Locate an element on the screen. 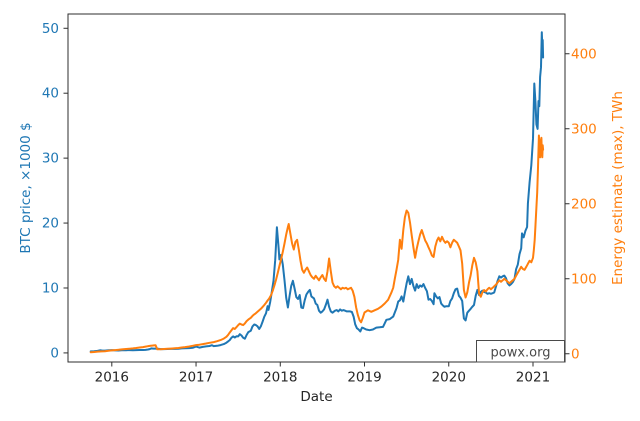 This screenshot has width=640, height=421. left-tick-label: 0 is located at coordinates (54, 353).